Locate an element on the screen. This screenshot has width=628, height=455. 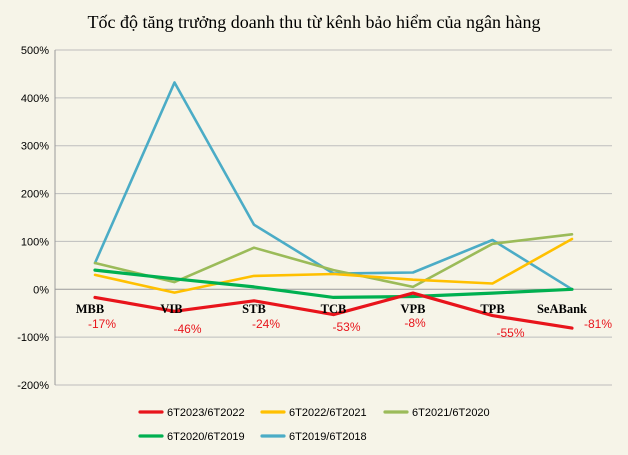
legend-label: 6T2022/6T2021 is located at coordinates (328, 413).